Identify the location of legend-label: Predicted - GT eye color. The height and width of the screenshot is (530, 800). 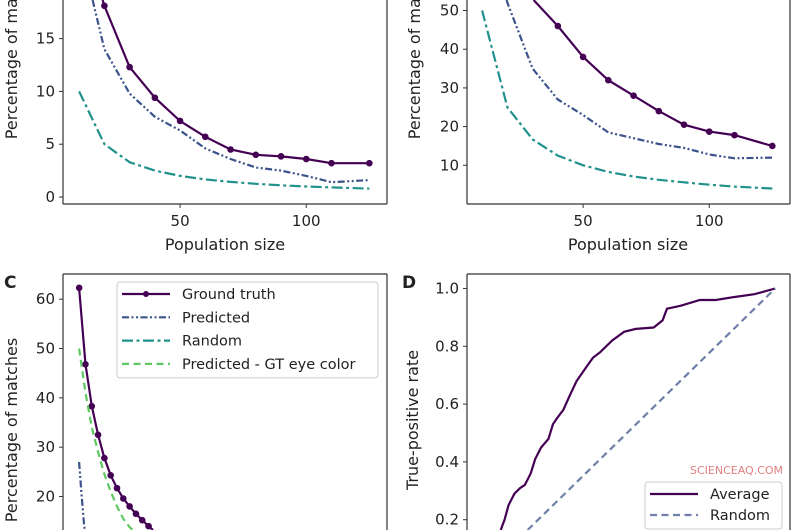
(268, 365).